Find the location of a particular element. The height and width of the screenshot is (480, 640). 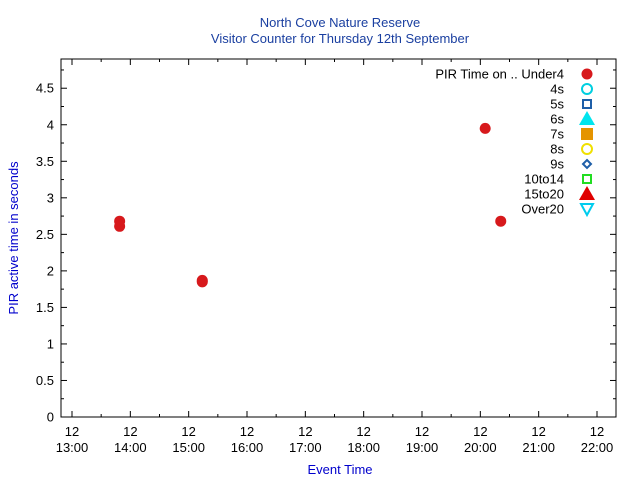

legend-marker-6s is located at coordinates (587, 118).